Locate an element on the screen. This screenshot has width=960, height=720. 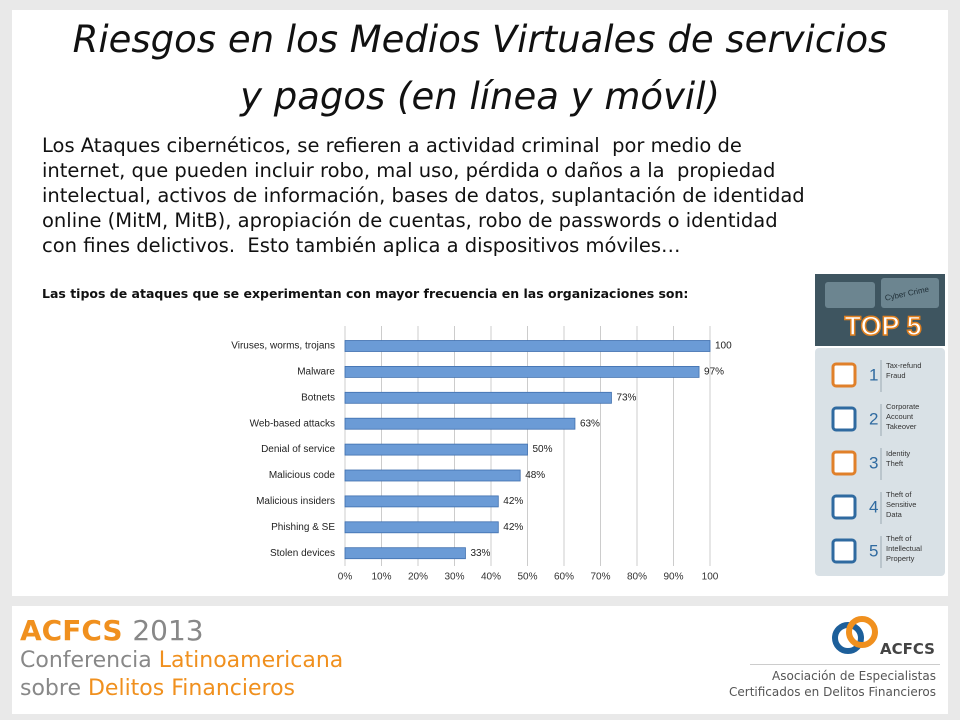
brand: ACFCS is located at coordinates (71, 630).